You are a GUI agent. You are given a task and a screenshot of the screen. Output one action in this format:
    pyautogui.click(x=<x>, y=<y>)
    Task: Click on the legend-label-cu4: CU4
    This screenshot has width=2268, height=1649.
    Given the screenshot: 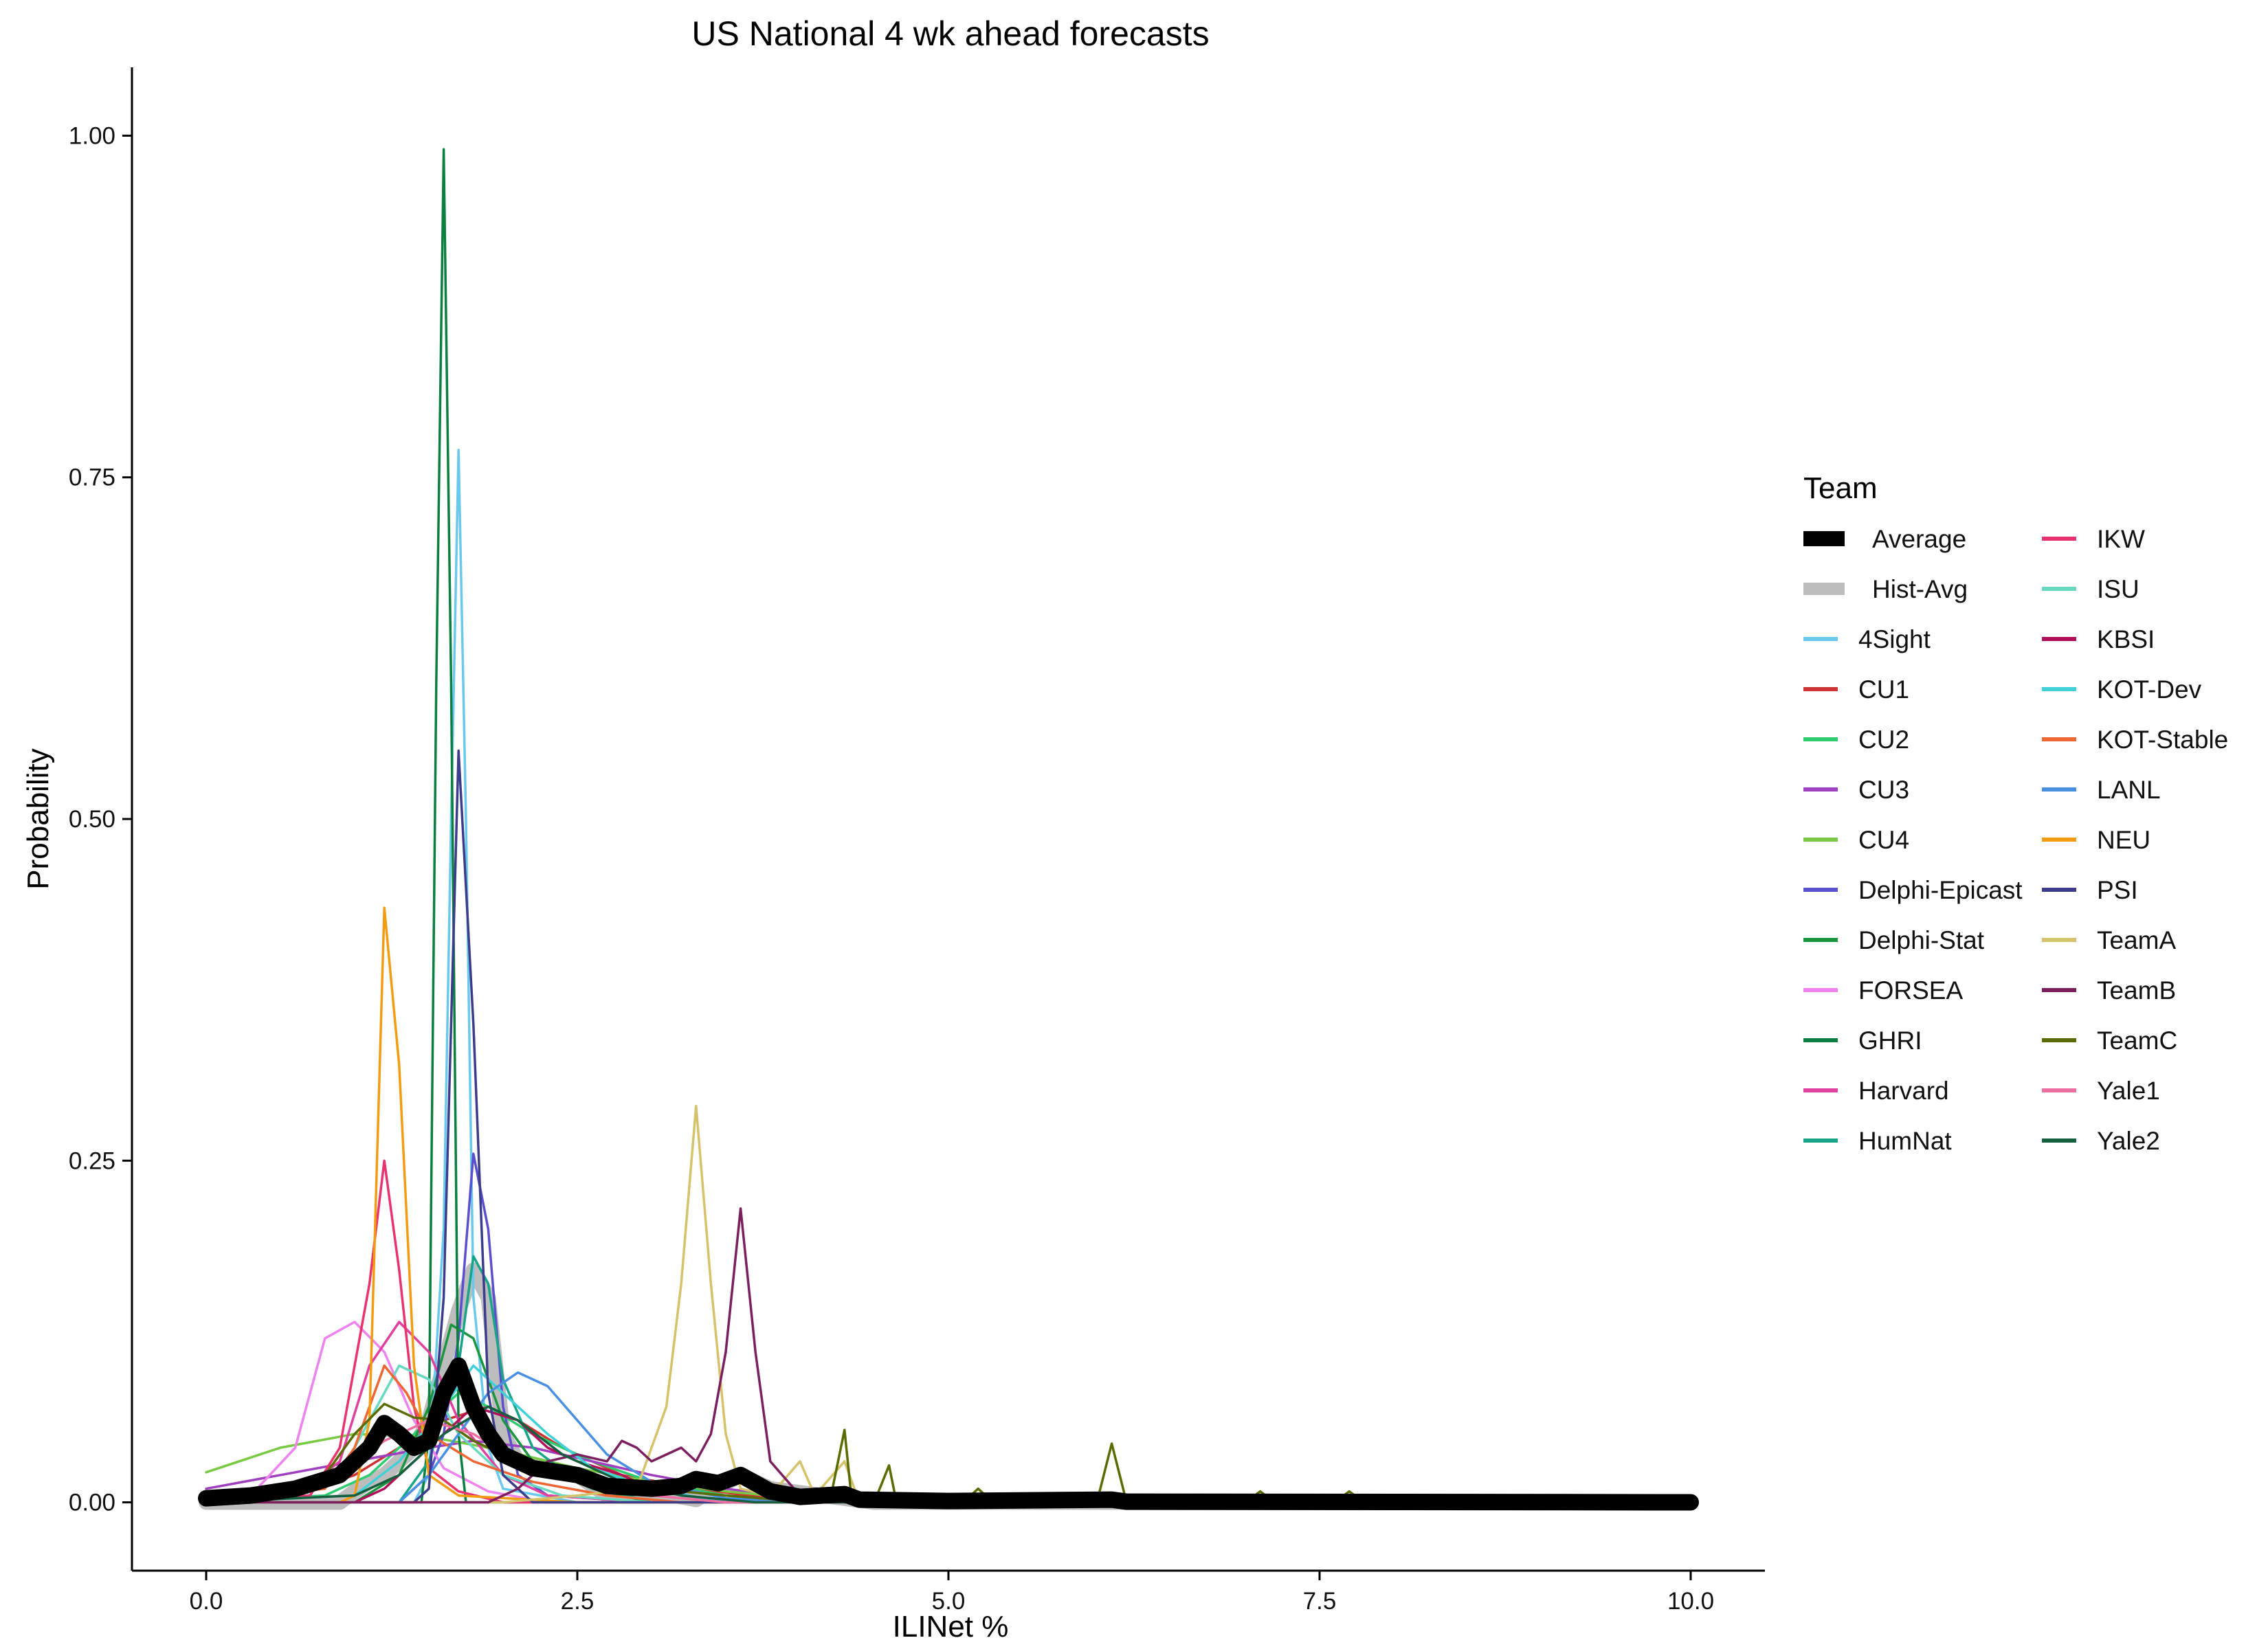 What is the action you would take?
    pyautogui.click(x=1884, y=840)
    